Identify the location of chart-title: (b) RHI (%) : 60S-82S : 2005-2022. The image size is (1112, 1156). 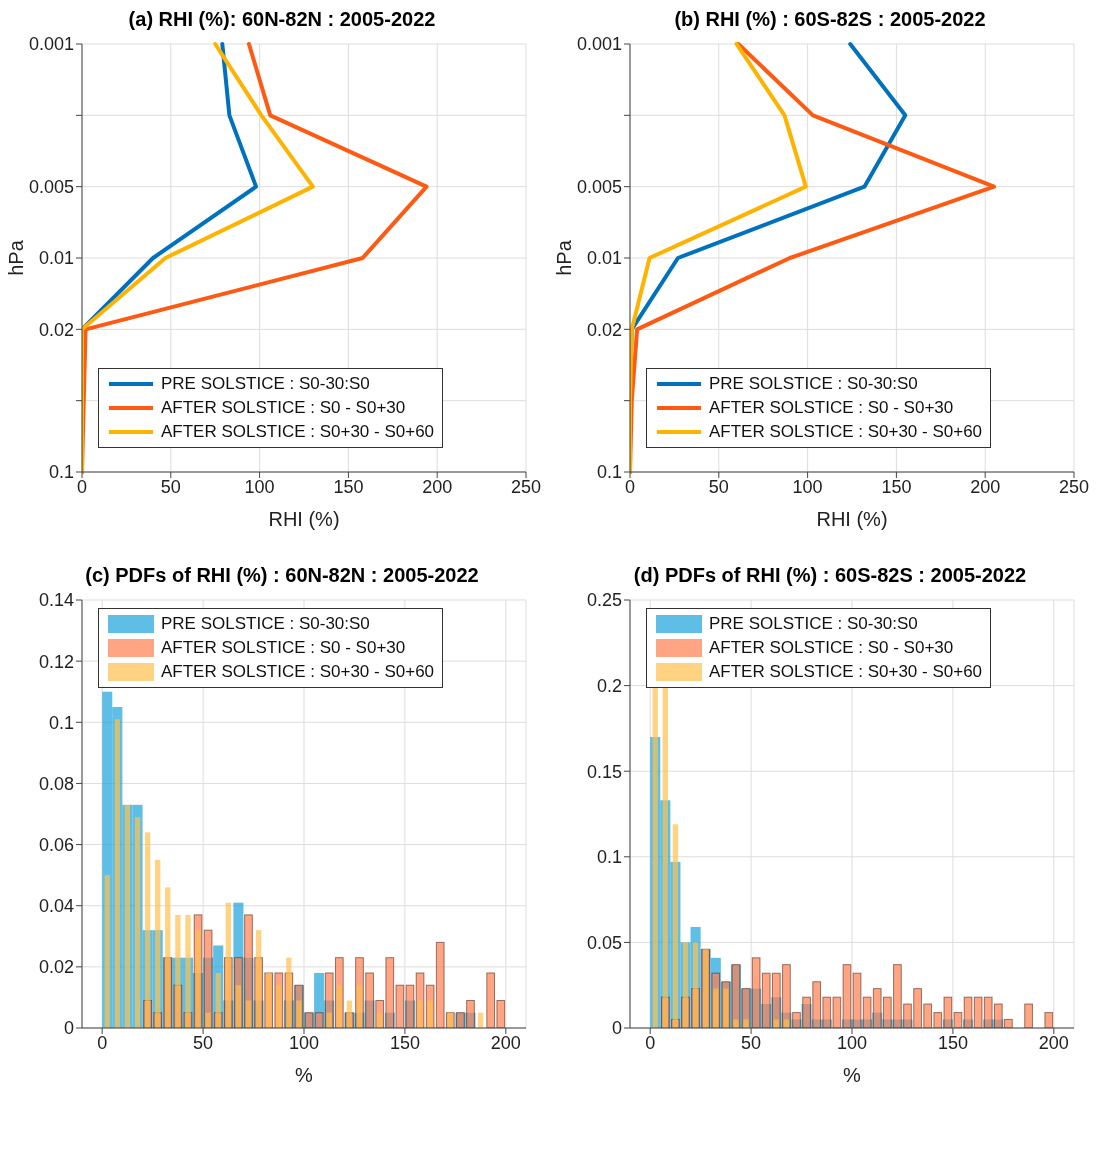
(830, 20).